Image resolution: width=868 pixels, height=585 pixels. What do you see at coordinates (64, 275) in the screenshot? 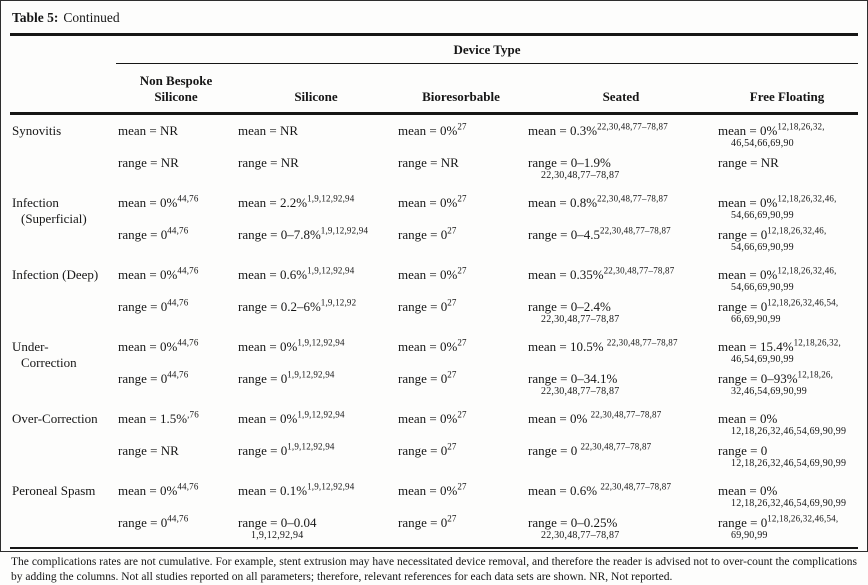
I see `row-label-line: Infection (Deep)` at bounding box center [64, 275].